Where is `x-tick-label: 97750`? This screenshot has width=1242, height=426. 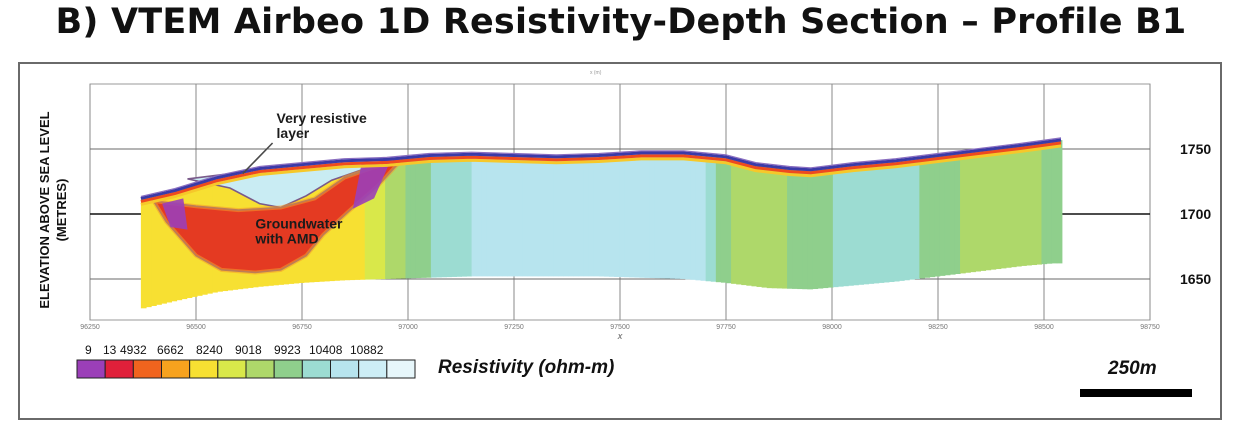 x-tick-label: 97750 is located at coordinates (726, 327).